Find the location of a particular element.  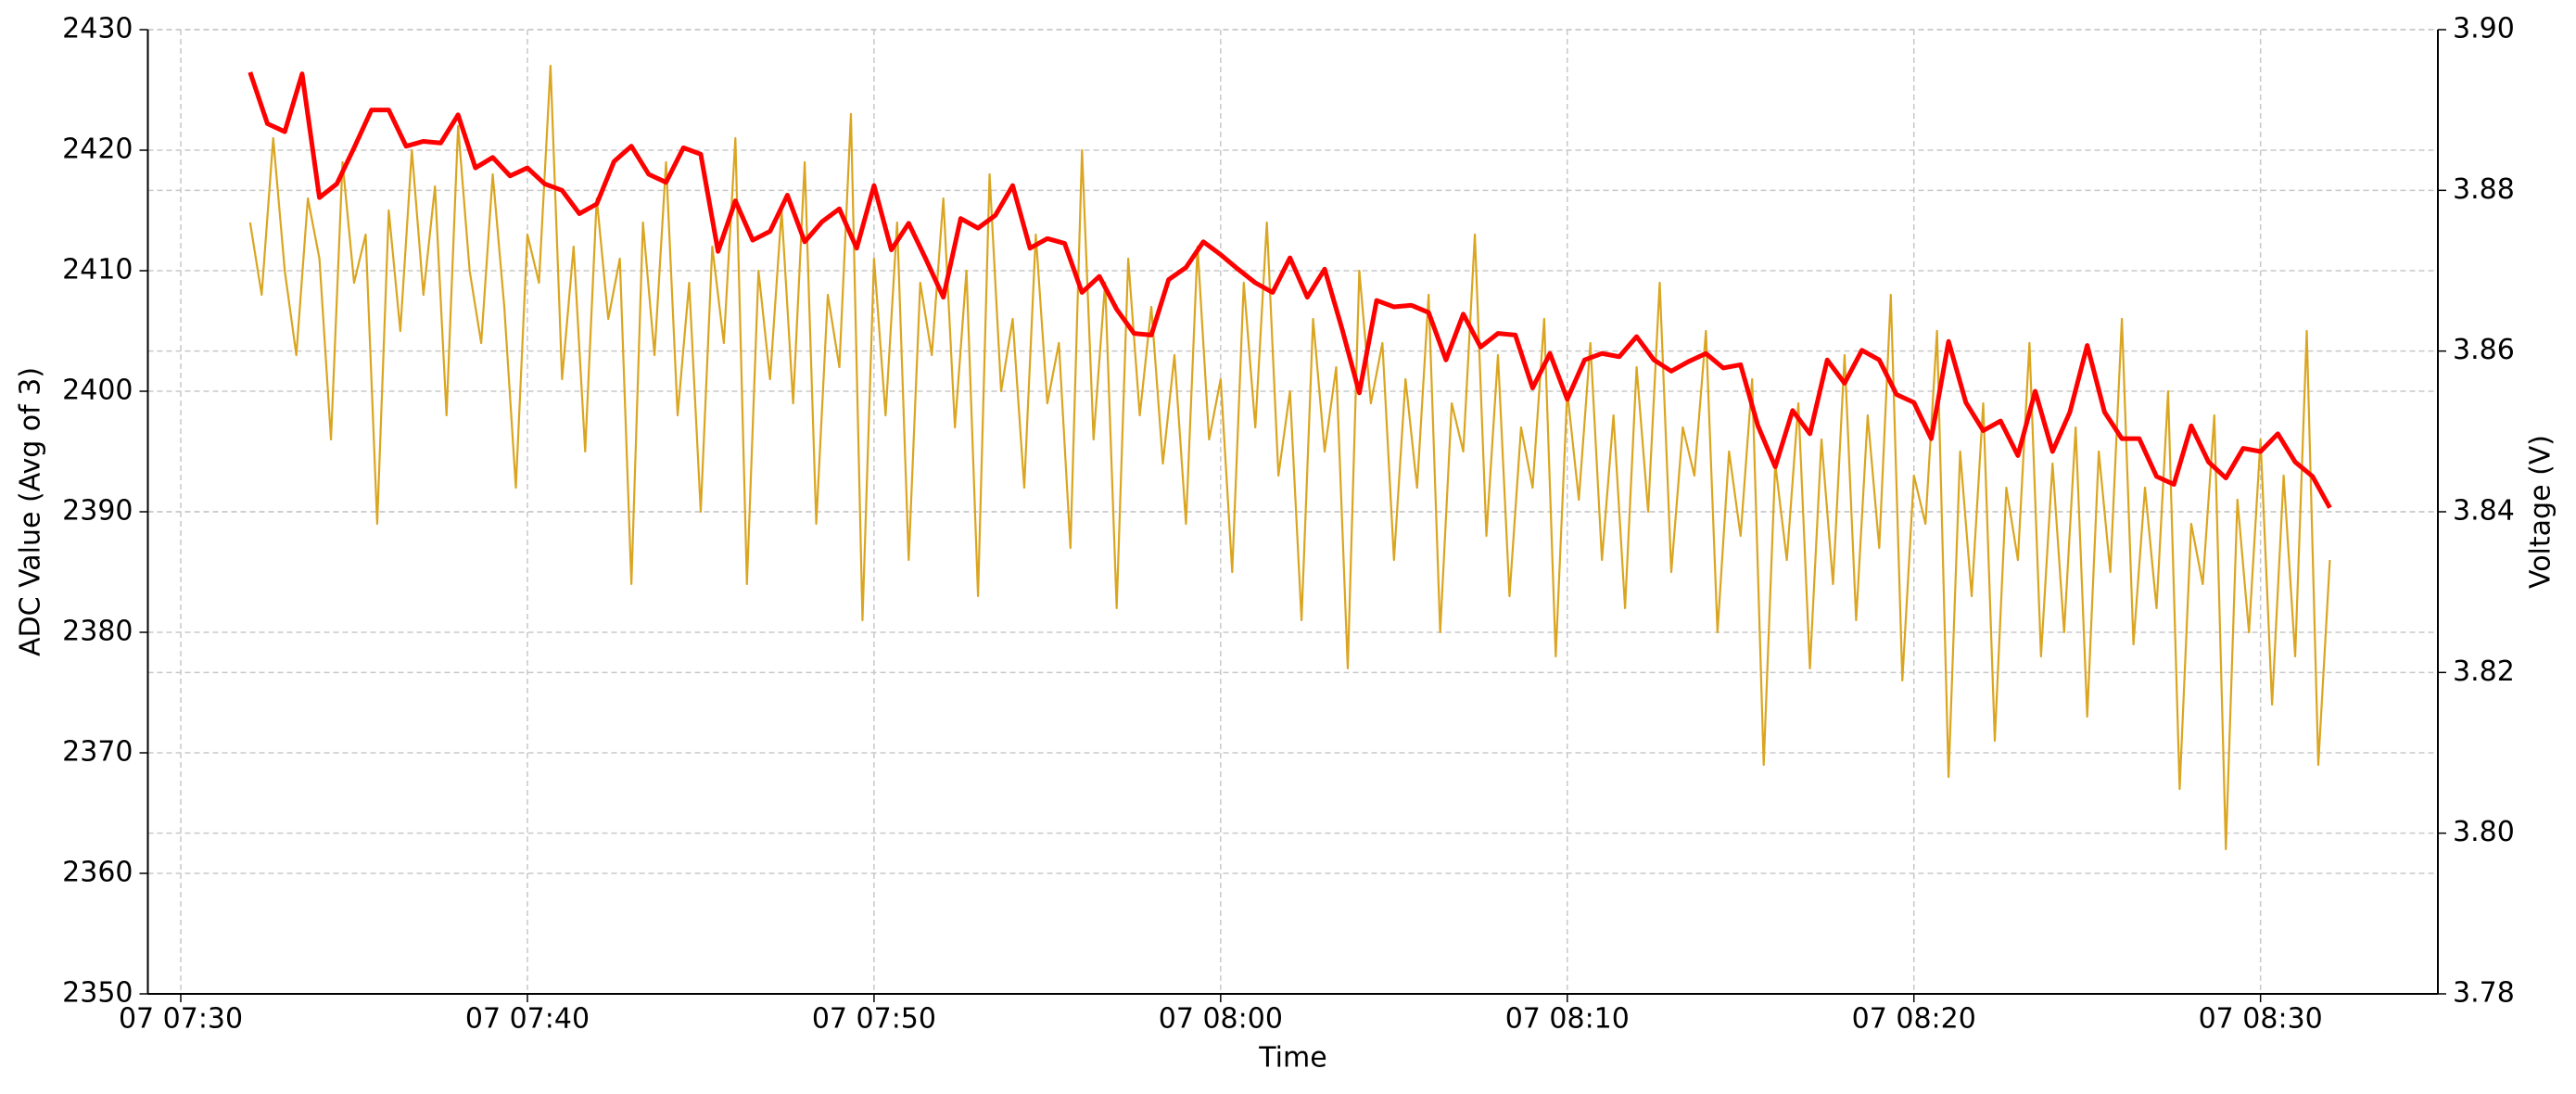

x-tick-label: 07 08:30 is located at coordinates (2261, 1019).